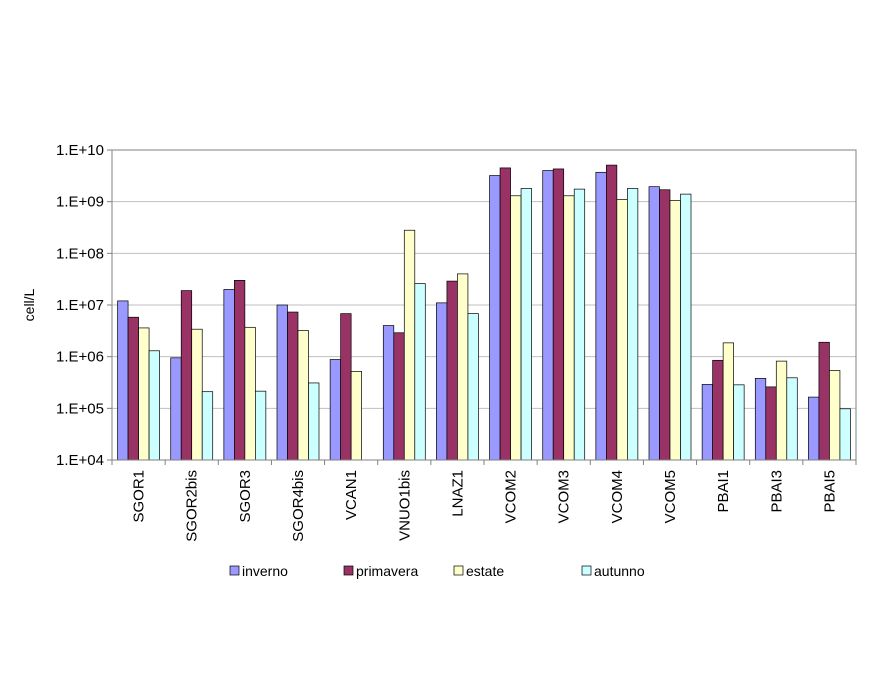 Image resolution: width=882 pixels, height=682 pixels. Describe the element at coordinates (245, 496) in the screenshot. I see `x-tick-label: SGOR3` at that location.